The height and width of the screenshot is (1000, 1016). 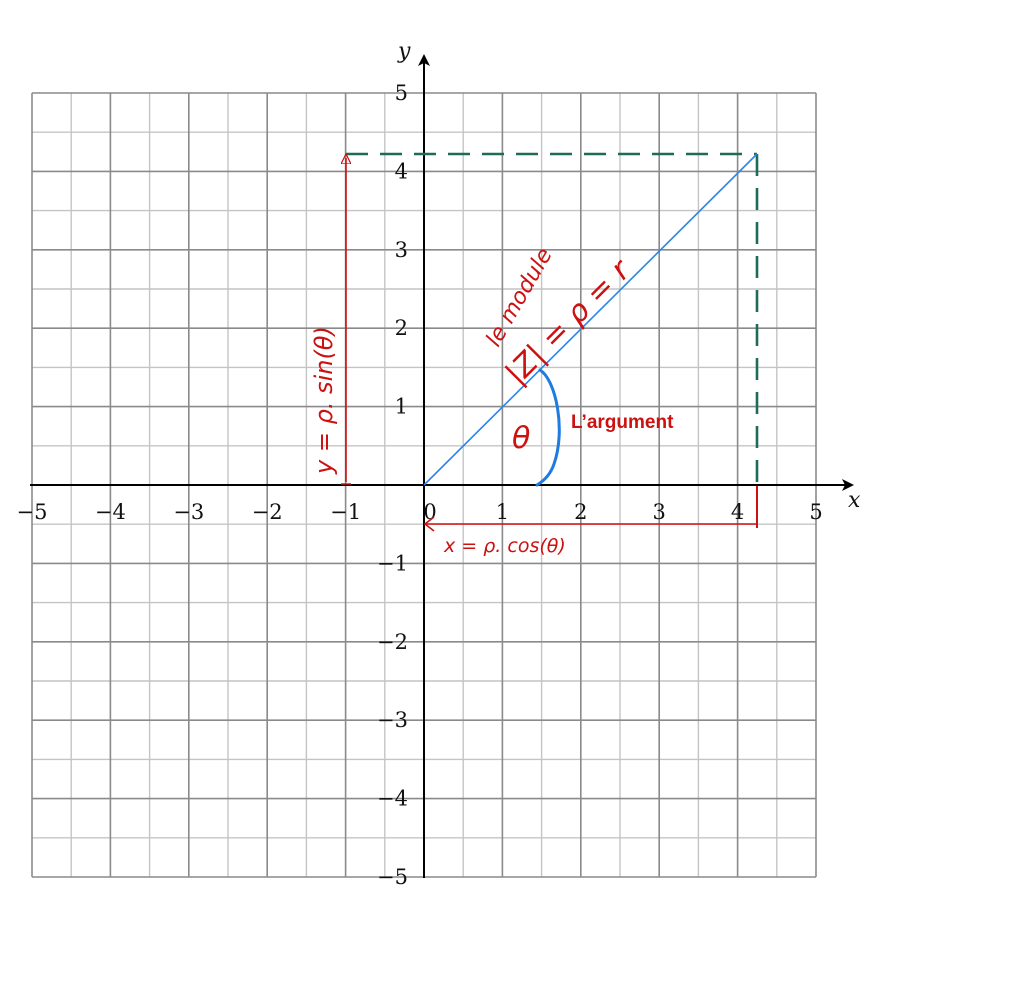 I want to click on x-tick-label: 5, so click(x=815, y=512).